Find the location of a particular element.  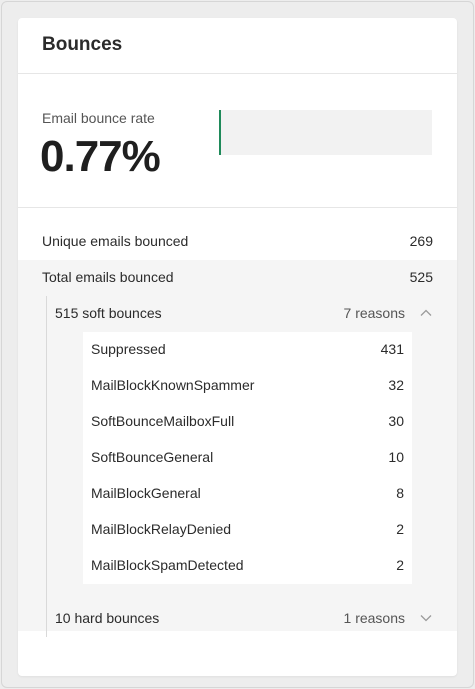

unique-emails-value: 269 is located at coordinates (421, 241).